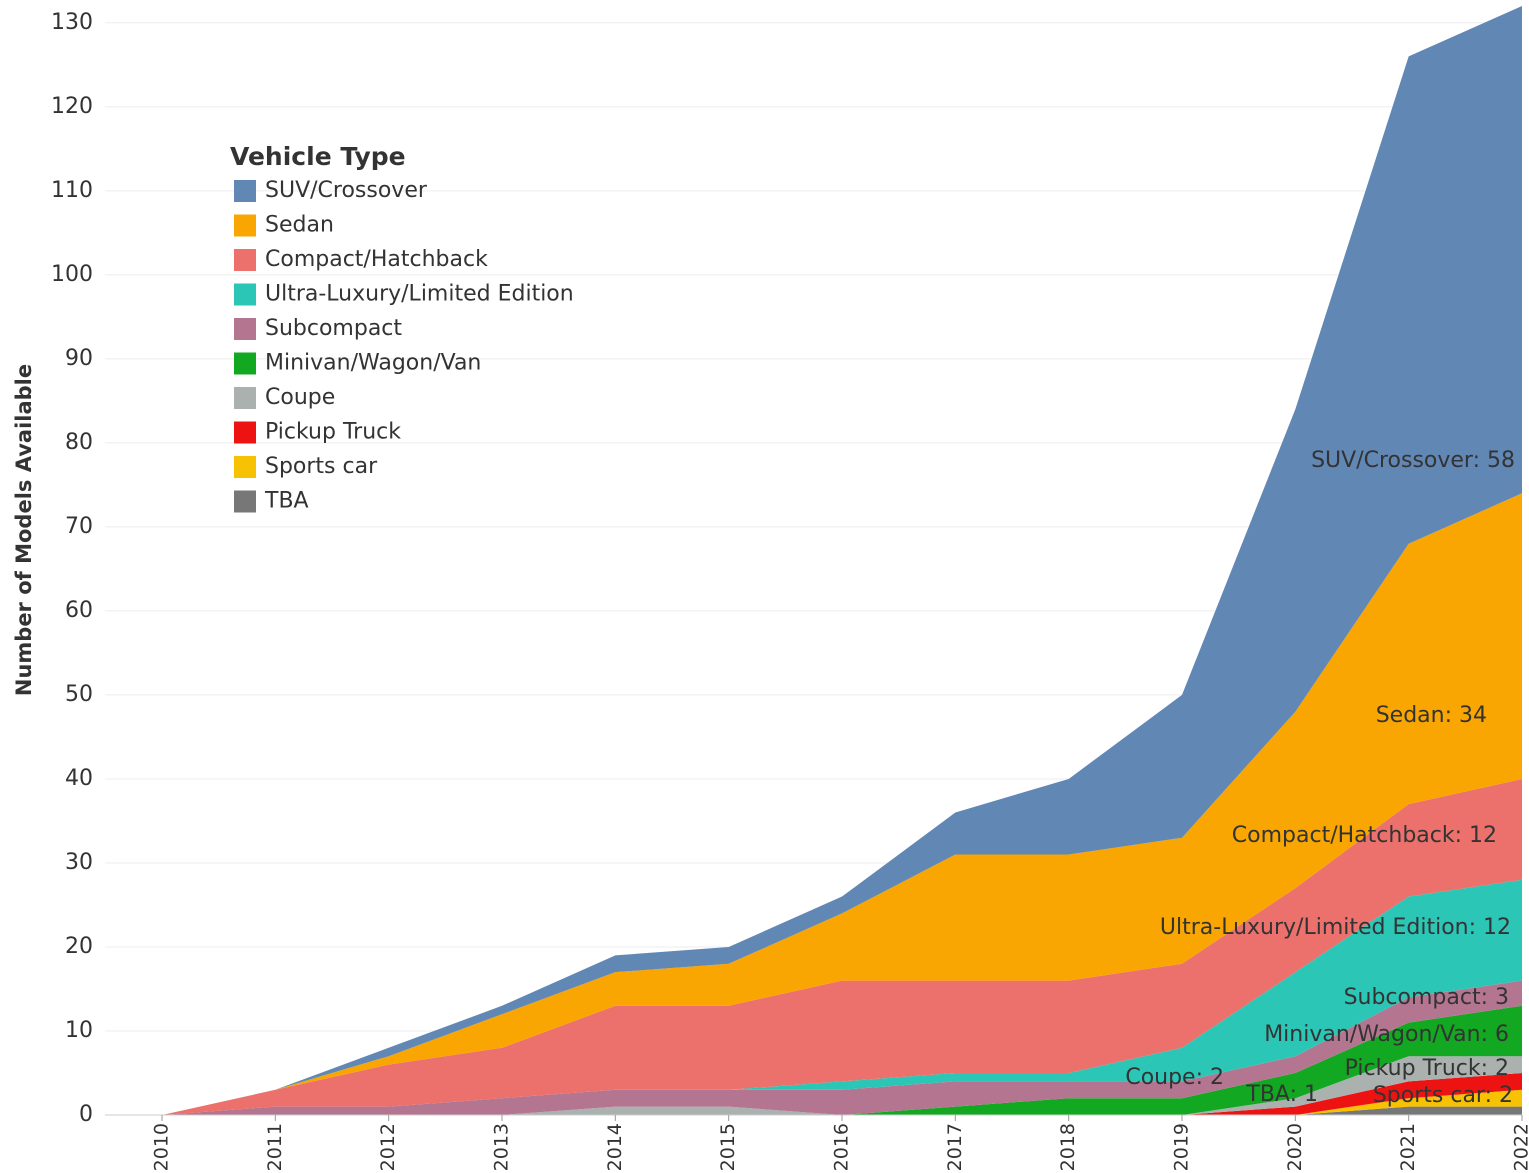  Describe the element at coordinates (86, 1114) in the screenshot. I see `y-tick-label: 0` at that location.